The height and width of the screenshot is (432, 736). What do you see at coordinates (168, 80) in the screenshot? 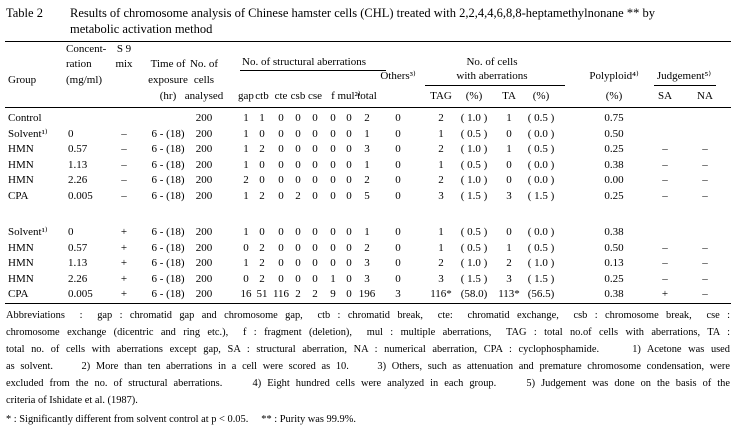
I see `header-cell: exposure` at bounding box center [168, 80].